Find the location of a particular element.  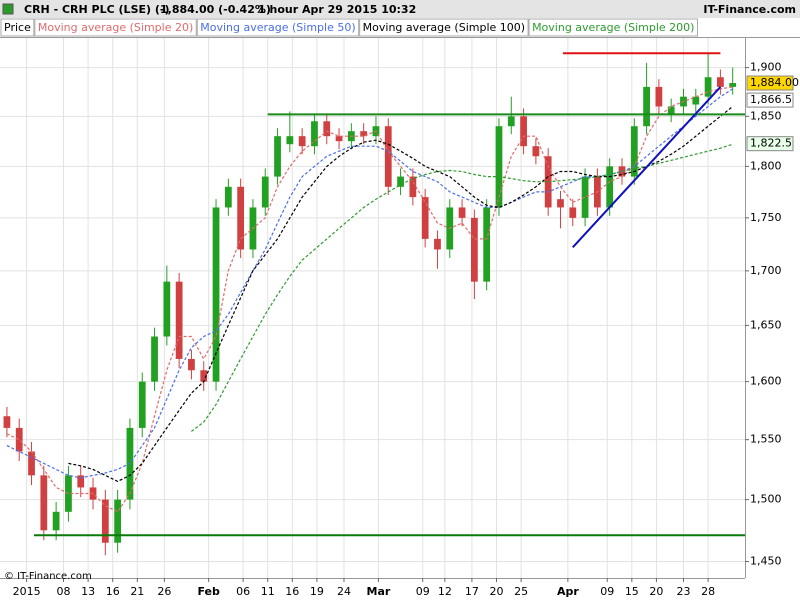

legend-entry: Moving average (Simple 200) is located at coordinates (613, 27).